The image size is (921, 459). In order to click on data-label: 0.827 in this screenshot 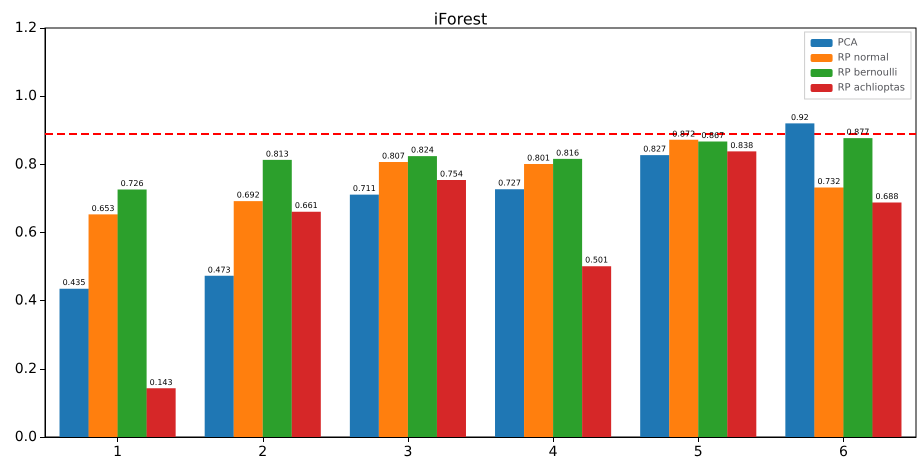, I will do `click(654, 149)`.